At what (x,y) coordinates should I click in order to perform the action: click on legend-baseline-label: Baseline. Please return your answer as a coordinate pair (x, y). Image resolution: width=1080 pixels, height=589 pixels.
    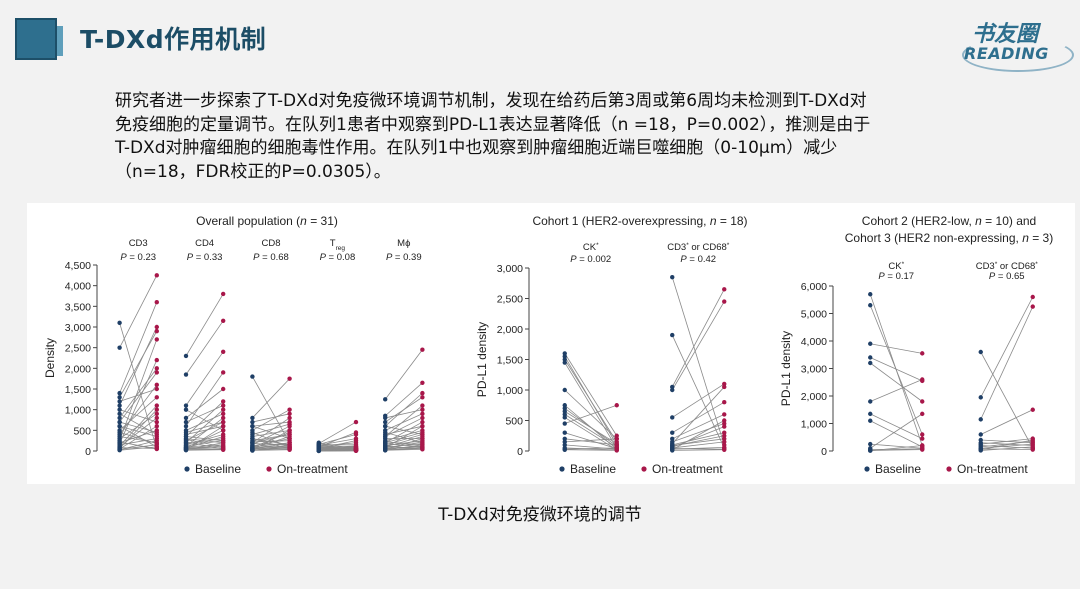
    Looking at the image, I should click on (218, 469).